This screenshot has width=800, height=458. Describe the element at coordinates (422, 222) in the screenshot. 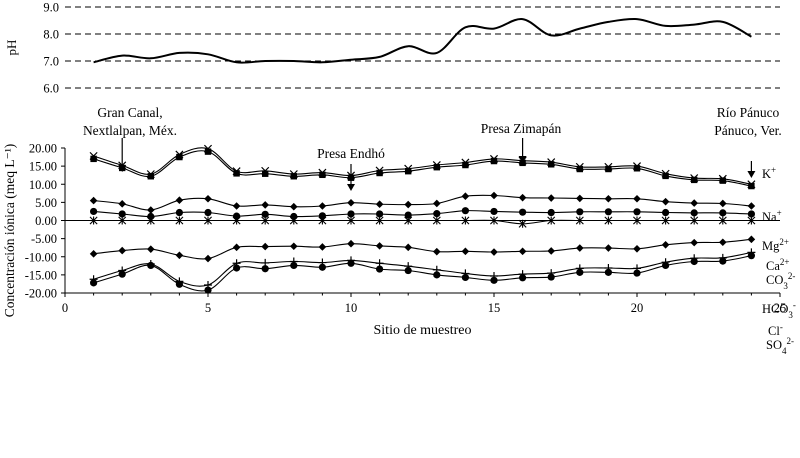

I see `series-line-co` at that location.